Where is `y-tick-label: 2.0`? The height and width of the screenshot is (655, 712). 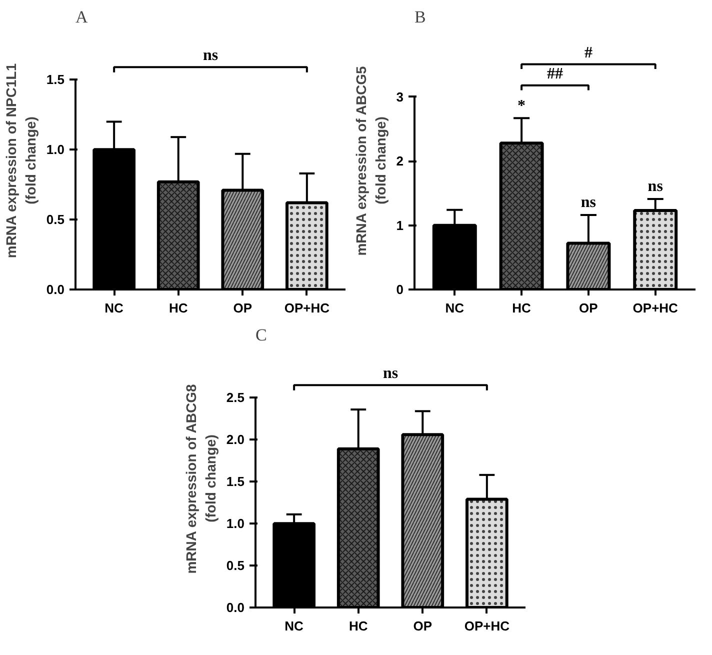
y-tick-label: 2.0 is located at coordinates (235, 440).